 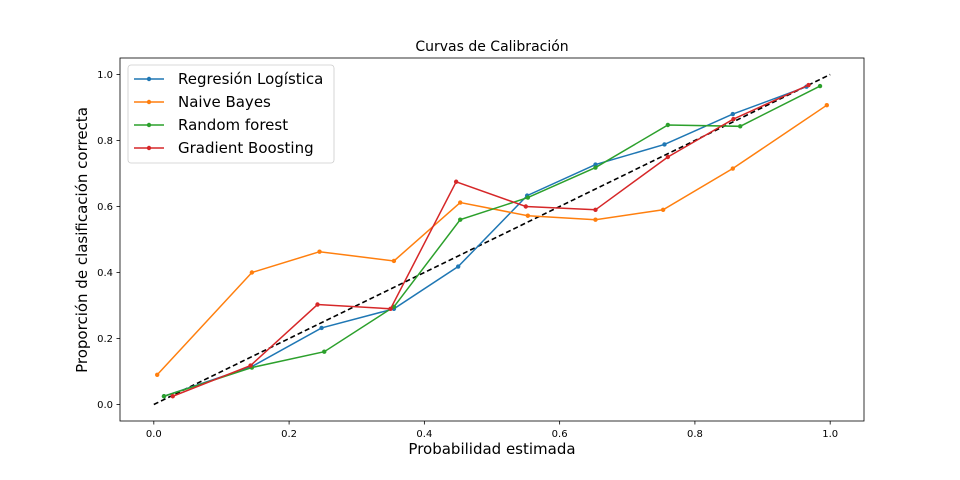 I want to click on y-tick-label: 0.6, so click(x=105, y=207).